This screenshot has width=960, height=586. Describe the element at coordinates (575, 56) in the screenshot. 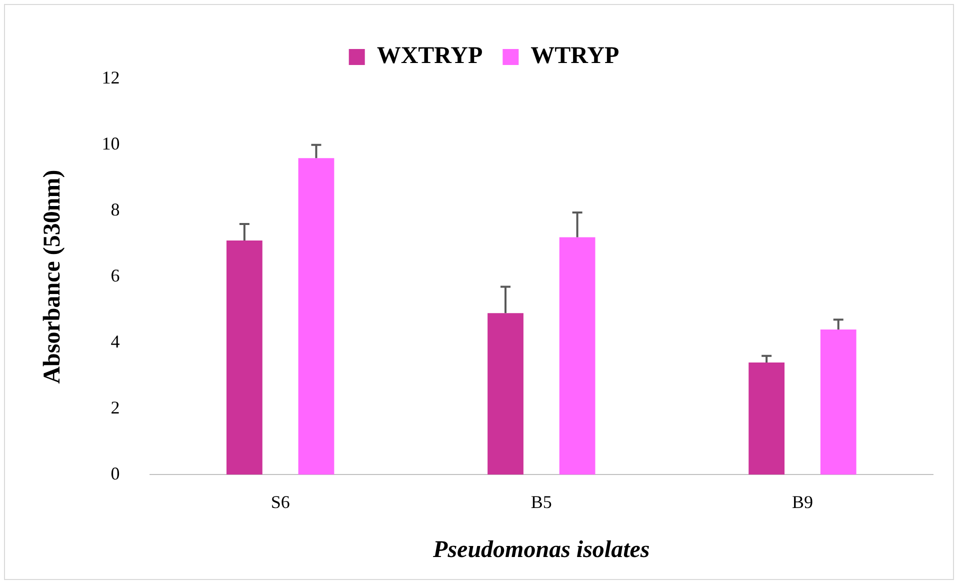

I see `legend-label: WTRYP` at that location.